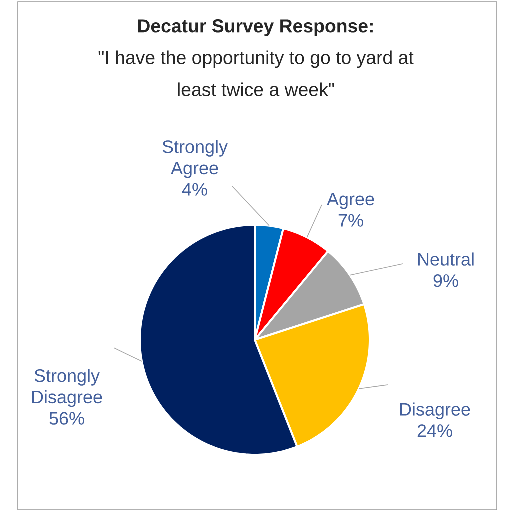 Image resolution: width=512 pixels, height=512 pixels. I want to click on slice-label: Neutral, so click(446, 259).